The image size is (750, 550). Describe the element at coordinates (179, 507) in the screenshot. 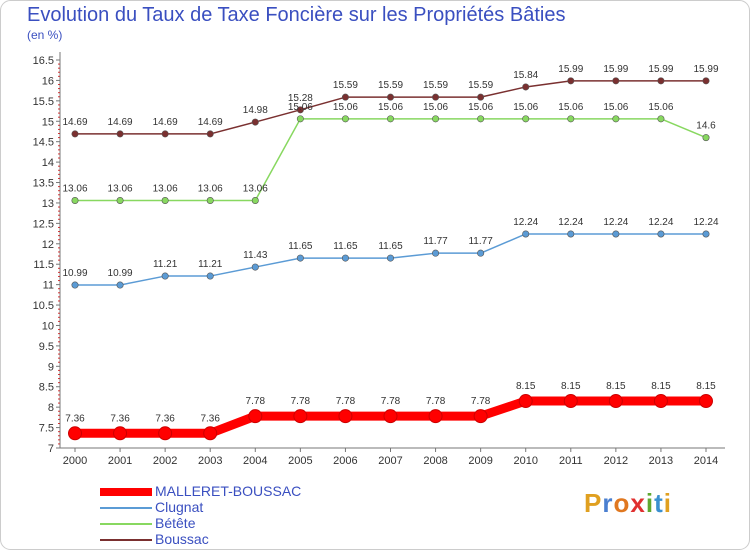

I see `legend-label: Clugnat` at that location.